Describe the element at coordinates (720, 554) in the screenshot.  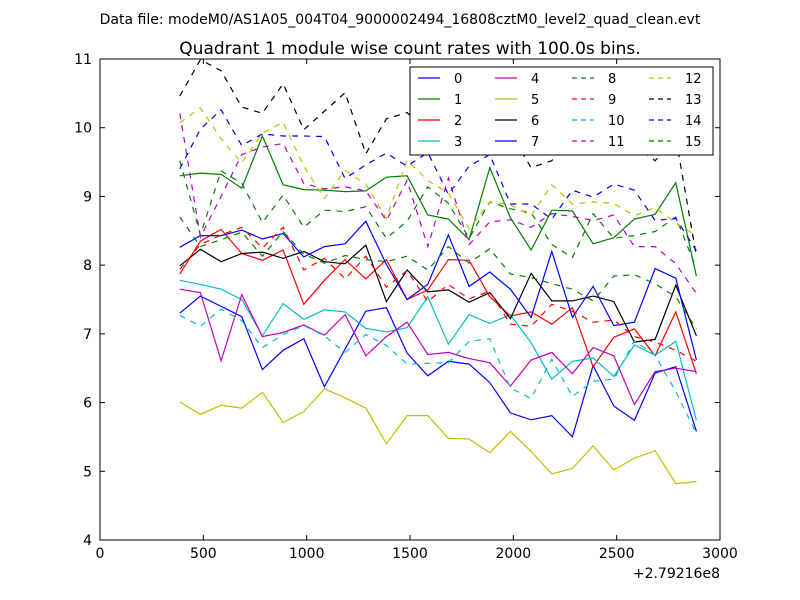
I see `x-tick-label: 3000` at that location.